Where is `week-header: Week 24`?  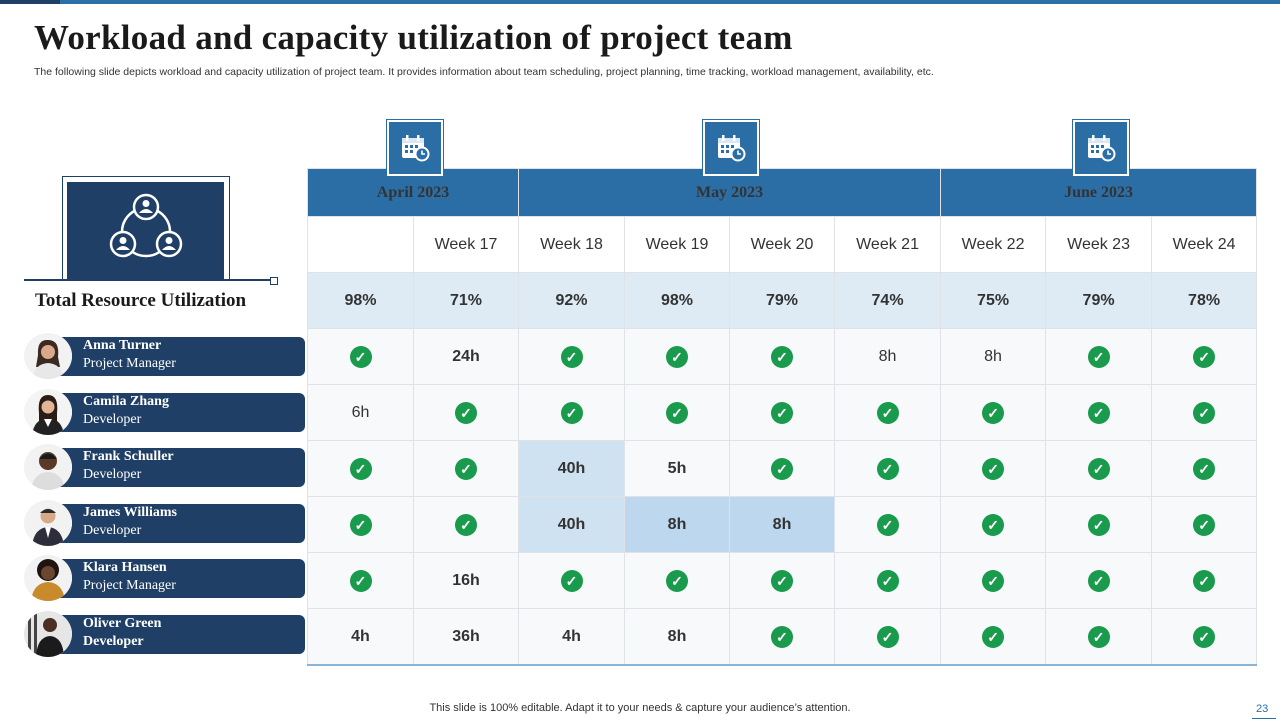 week-header: Week 24 is located at coordinates (1204, 244).